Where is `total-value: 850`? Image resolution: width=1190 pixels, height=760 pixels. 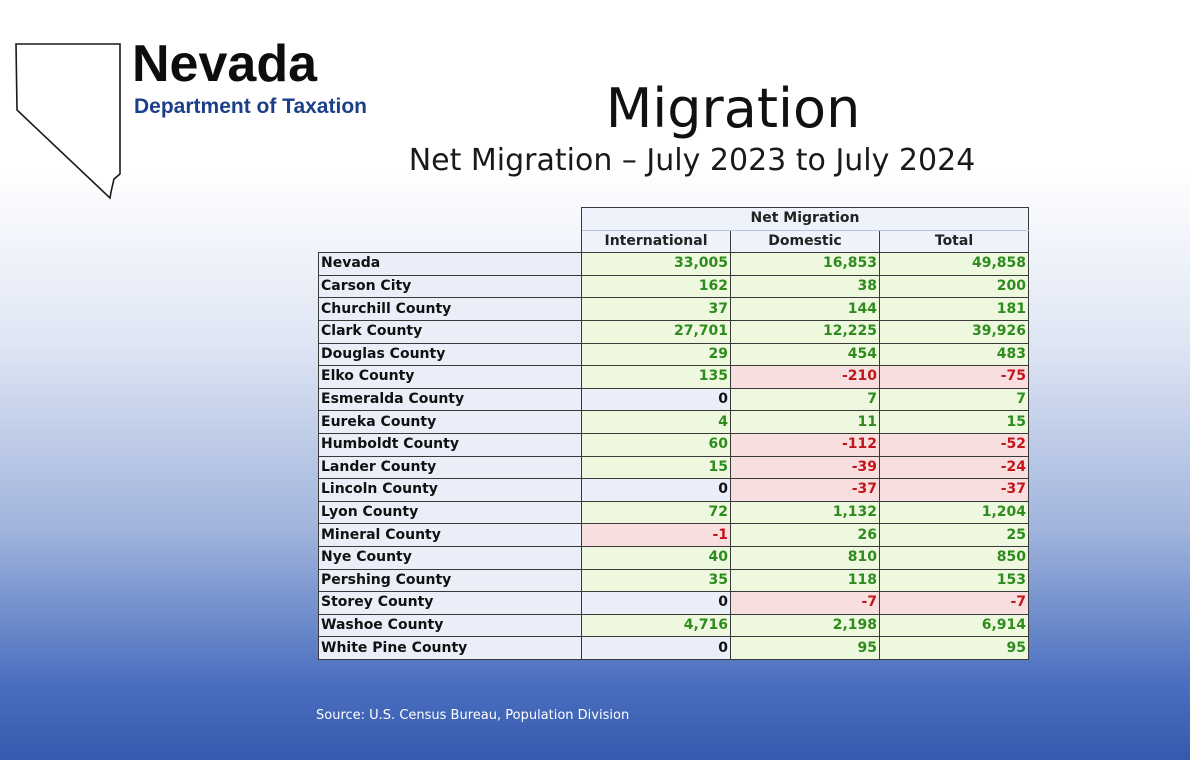 total-value: 850 is located at coordinates (954, 557).